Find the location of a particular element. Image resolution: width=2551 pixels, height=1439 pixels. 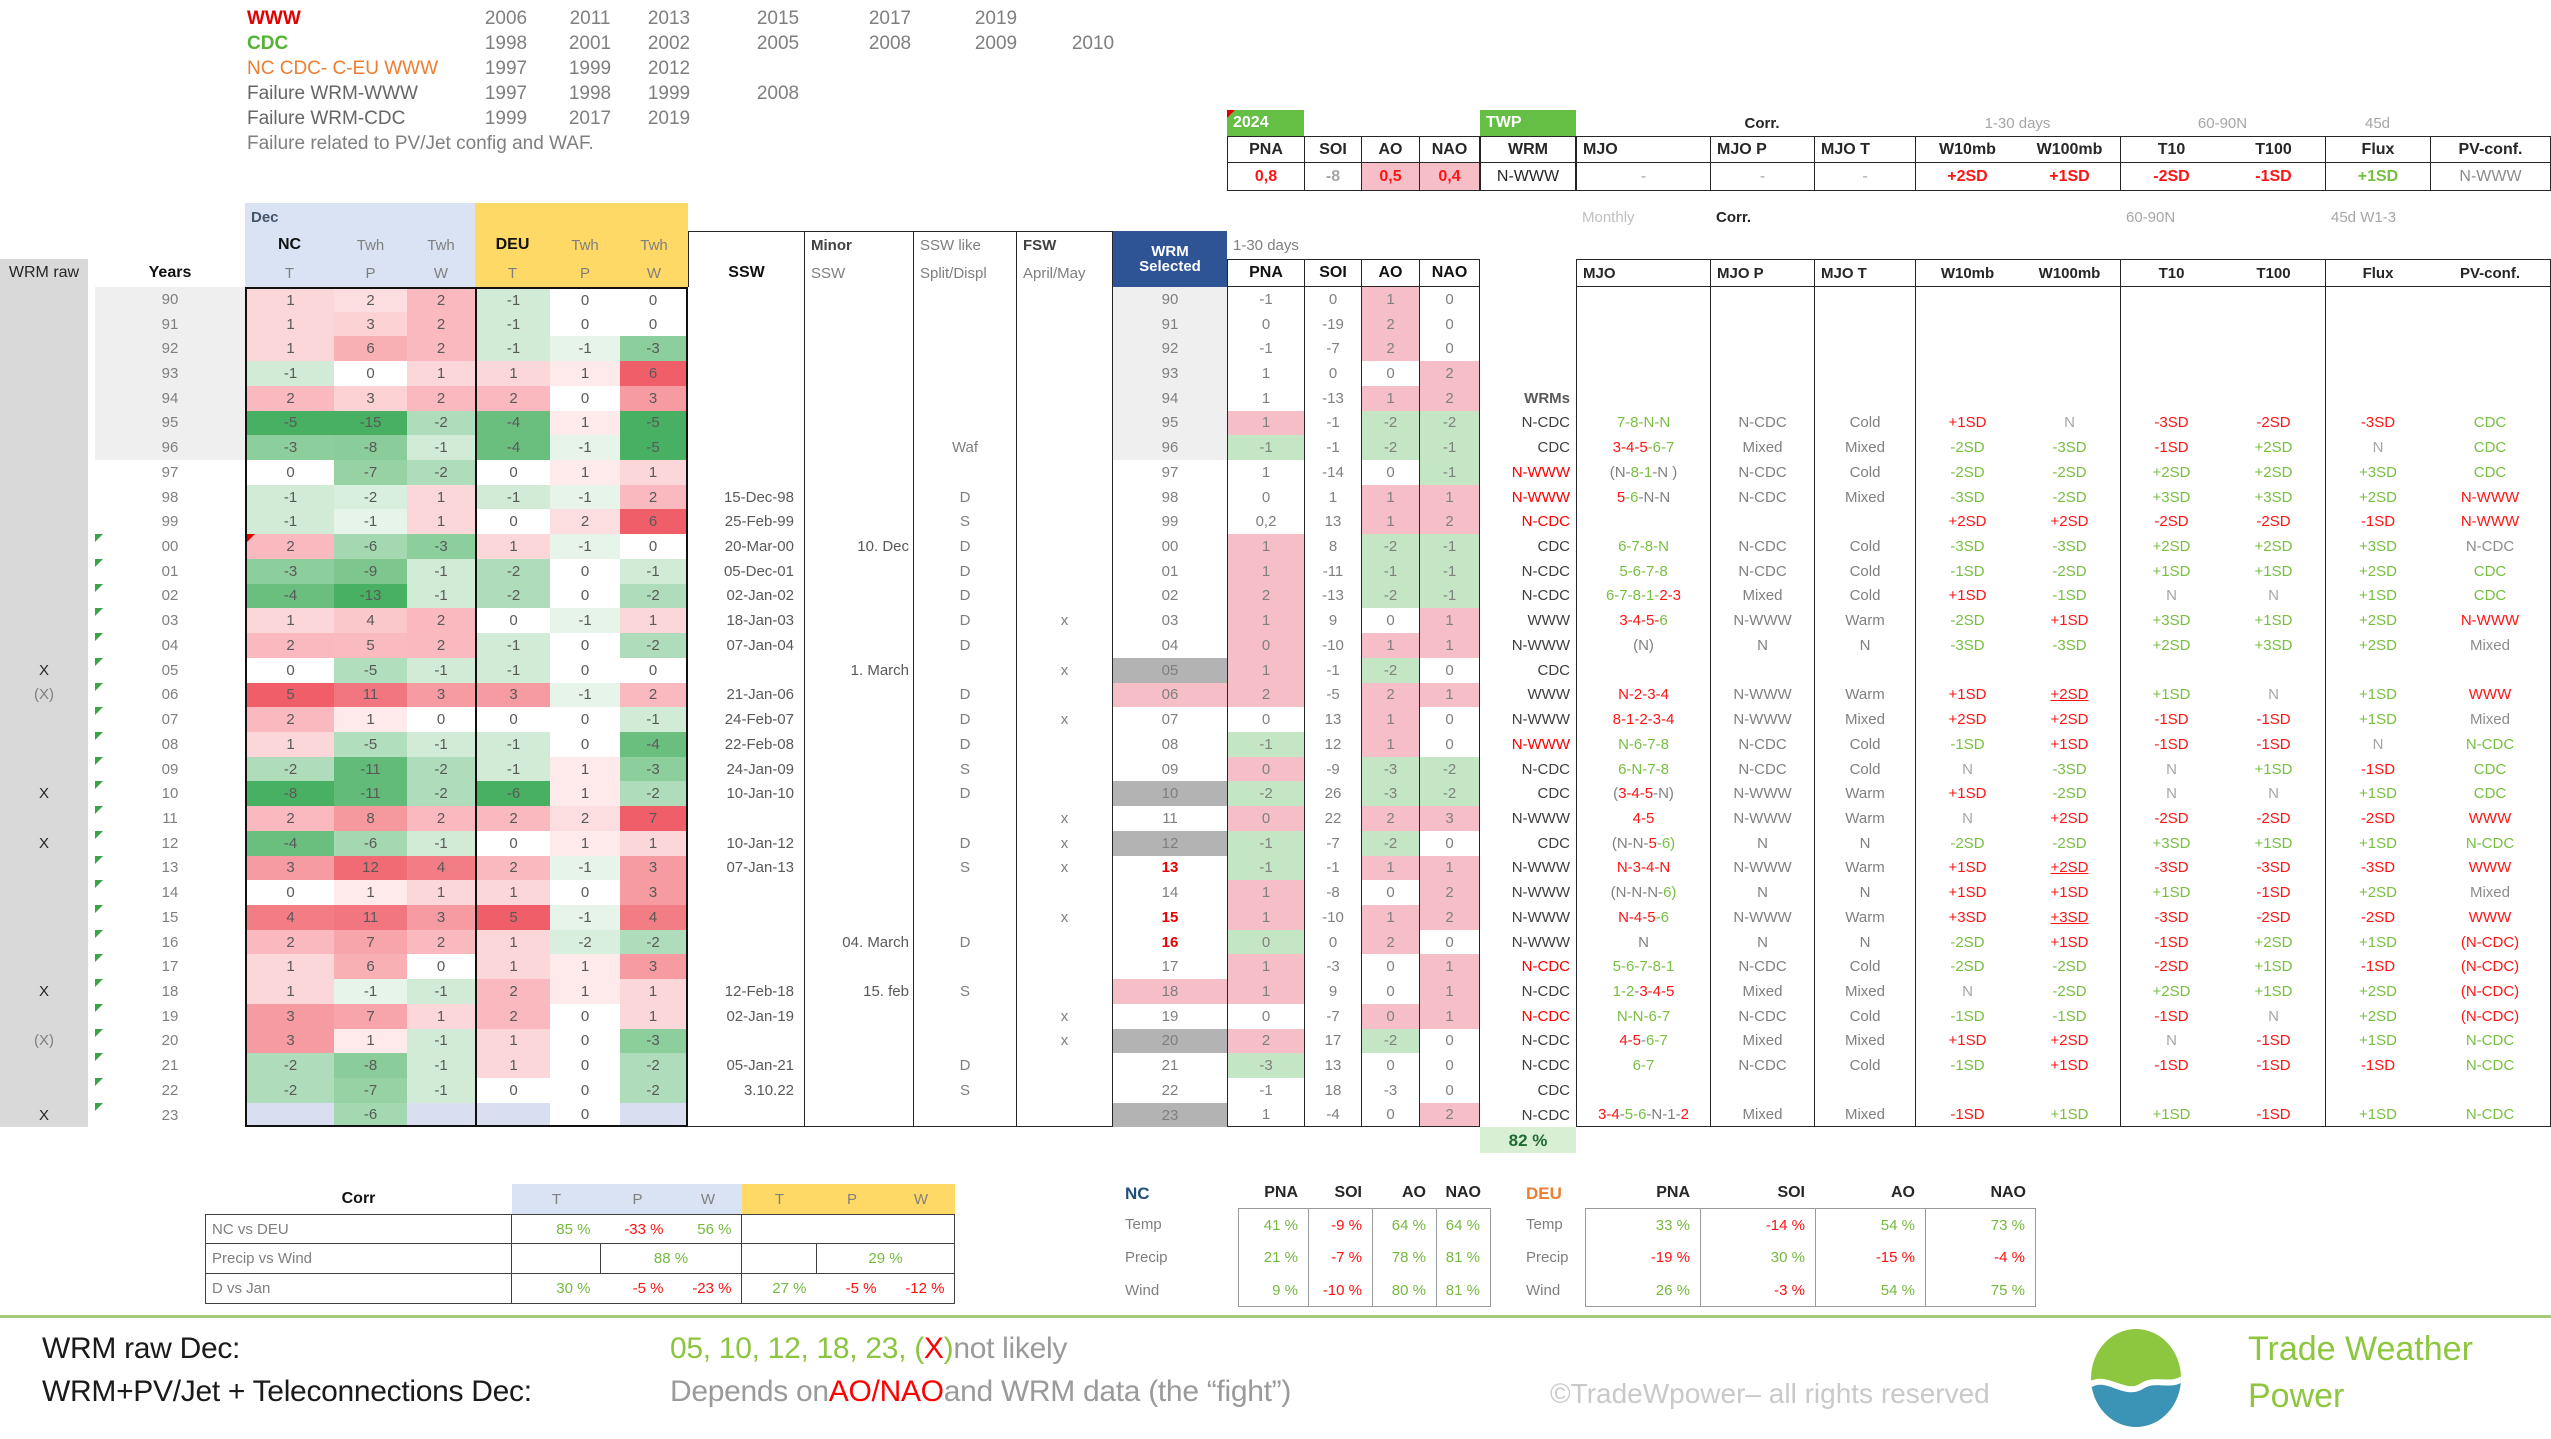

summary-value-w100mb: +1SD is located at coordinates (2069, 177).